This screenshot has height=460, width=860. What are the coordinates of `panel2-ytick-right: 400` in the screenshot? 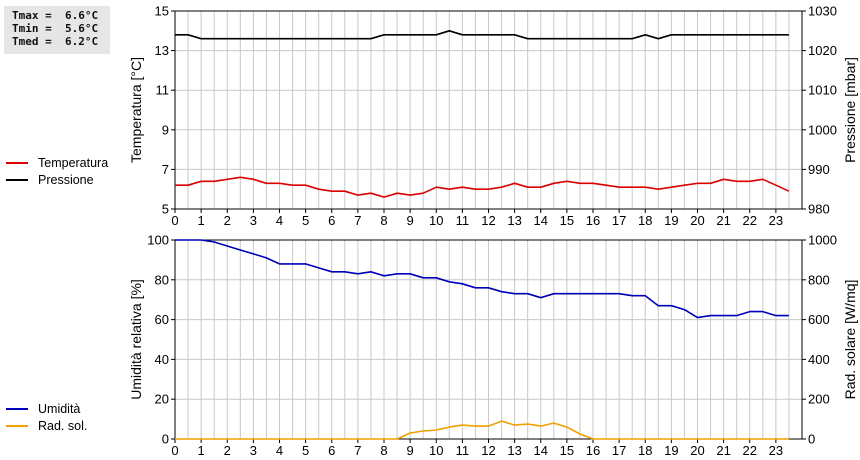 It's located at (819, 359).